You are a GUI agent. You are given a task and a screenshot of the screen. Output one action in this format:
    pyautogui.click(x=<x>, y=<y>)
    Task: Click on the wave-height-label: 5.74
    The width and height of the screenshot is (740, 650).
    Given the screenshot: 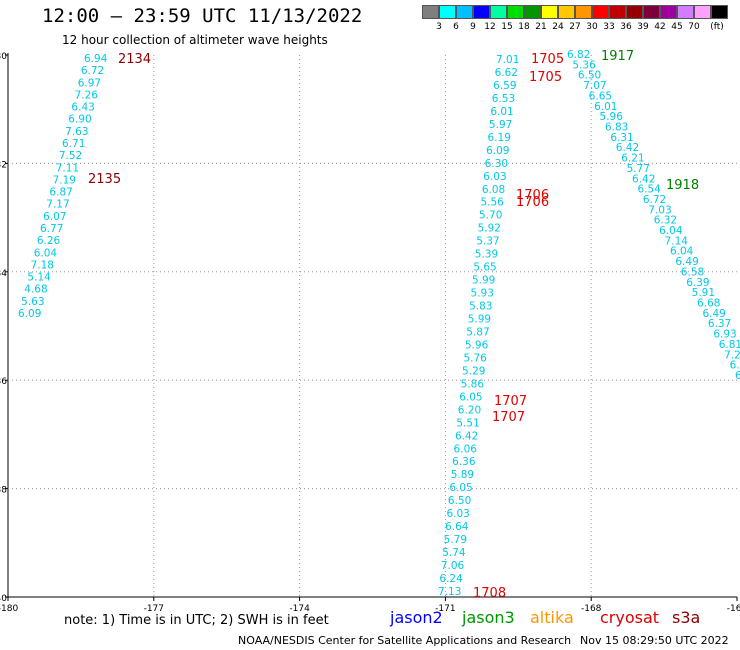 What is the action you would take?
    pyautogui.click(x=454, y=553)
    